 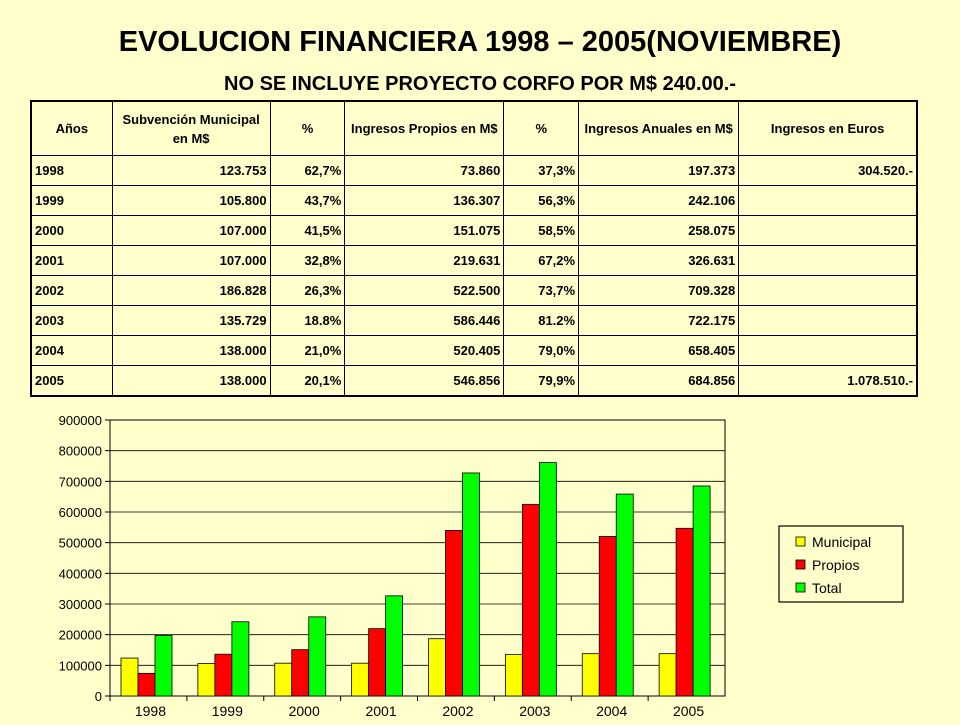 What do you see at coordinates (80, 604) in the screenshot?
I see `y-tick-label: 300000` at bounding box center [80, 604].